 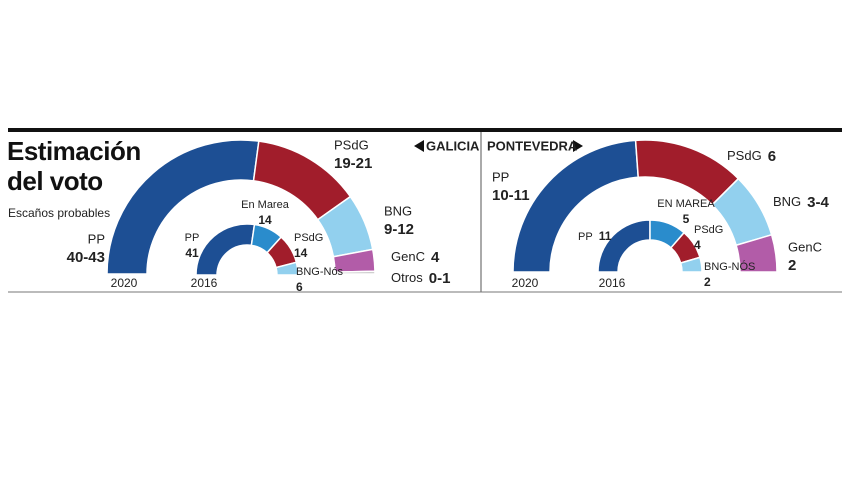 What do you see at coordinates (419, 146) in the screenshot?
I see `arrow-left` at bounding box center [419, 146].